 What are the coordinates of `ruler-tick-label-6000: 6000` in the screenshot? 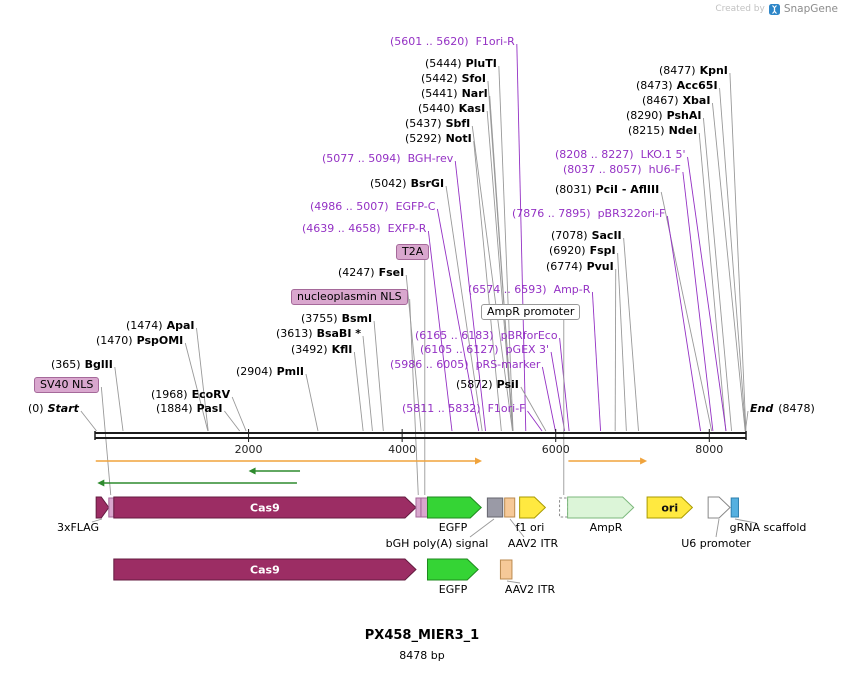 It's located at (555, 449).